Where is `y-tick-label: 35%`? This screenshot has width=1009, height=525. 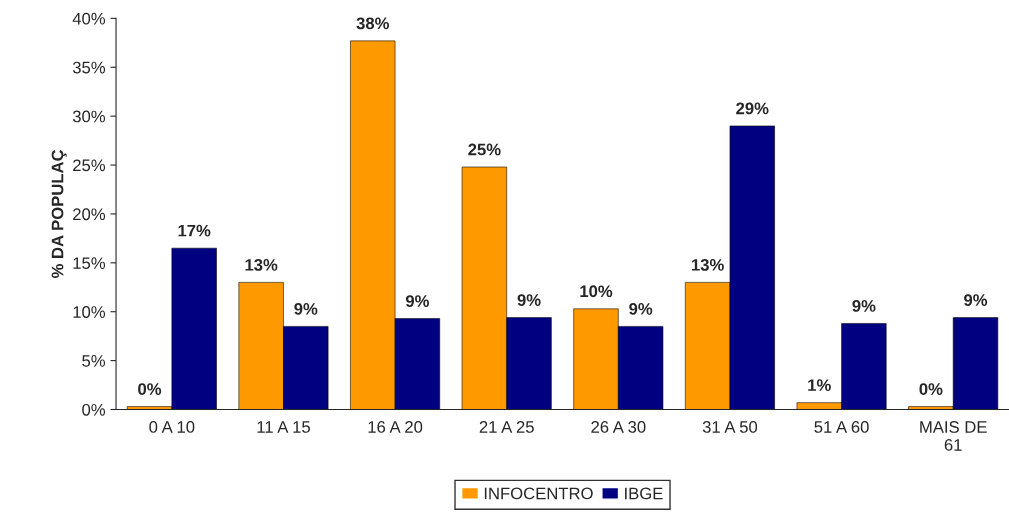 y-tick-label: 35% is located at coordinates (89, 67).